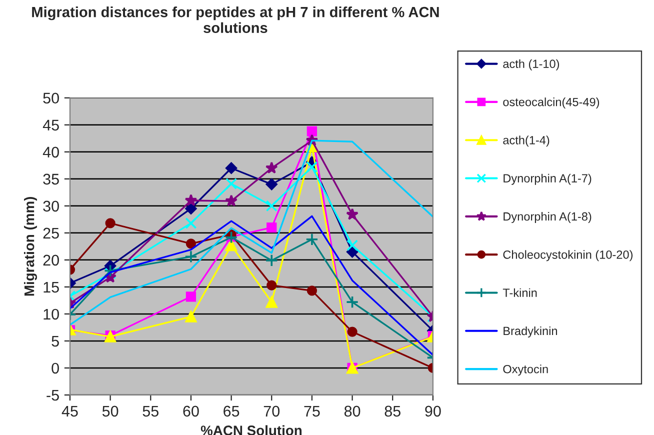  Describe the element at coordinates (51, 287) in the screenshot. I see `y-tick-label: 15` at that location.